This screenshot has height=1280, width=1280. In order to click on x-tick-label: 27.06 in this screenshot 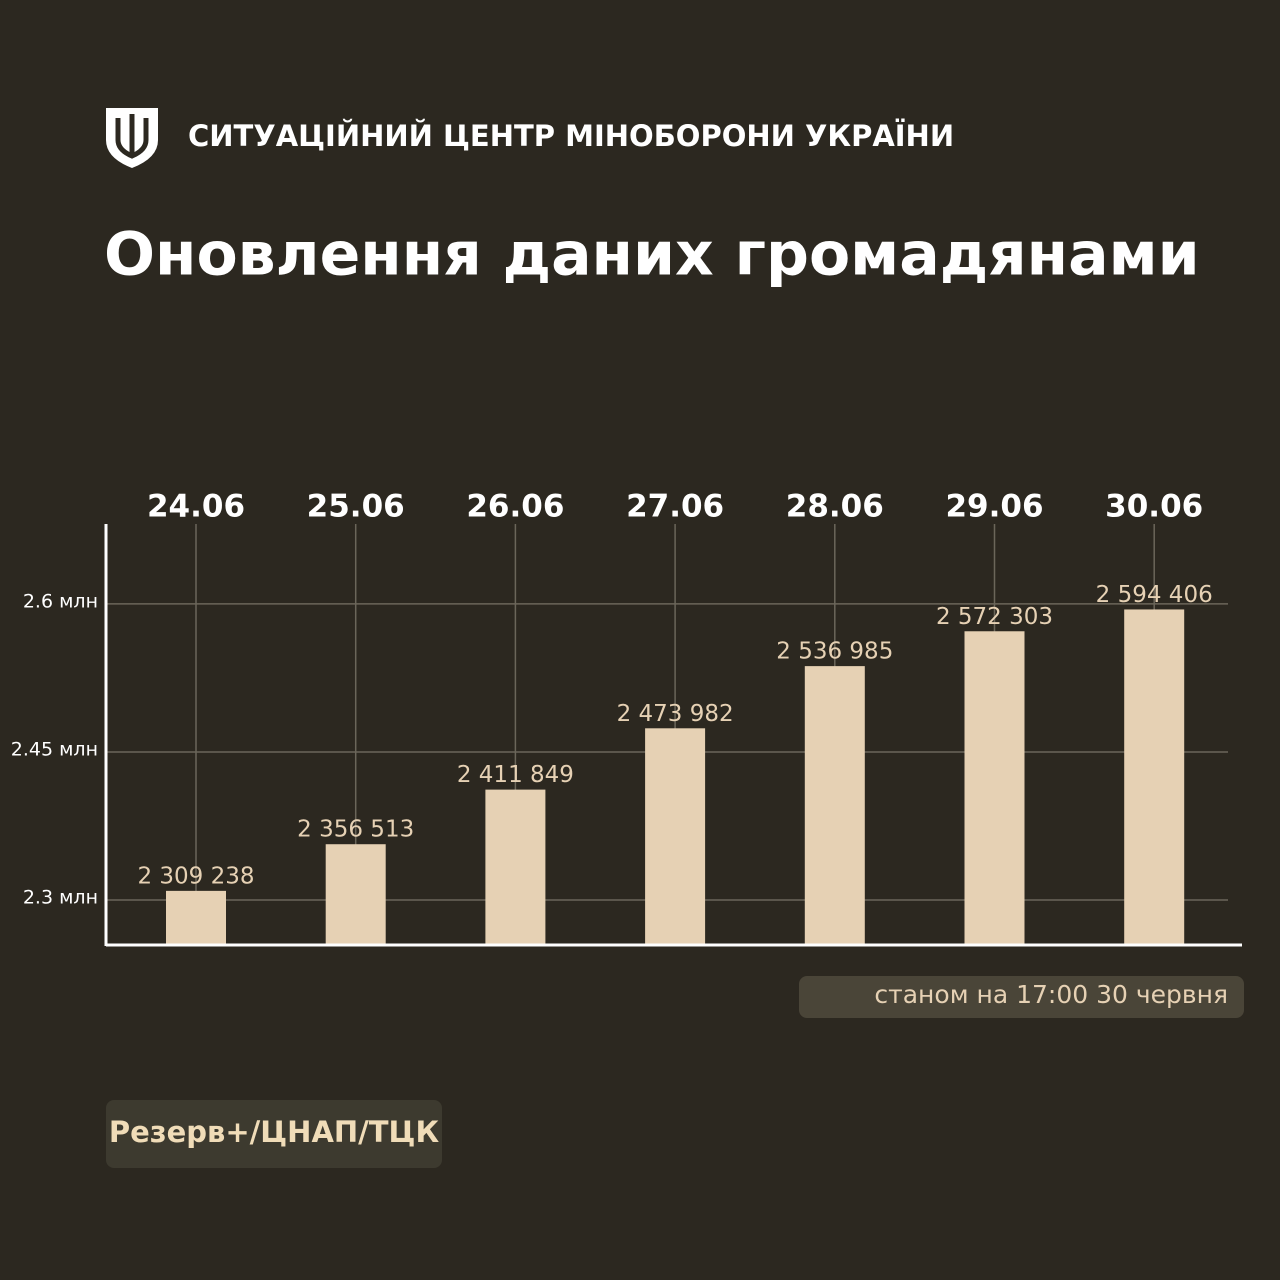, I will do `click(675, 507)`.